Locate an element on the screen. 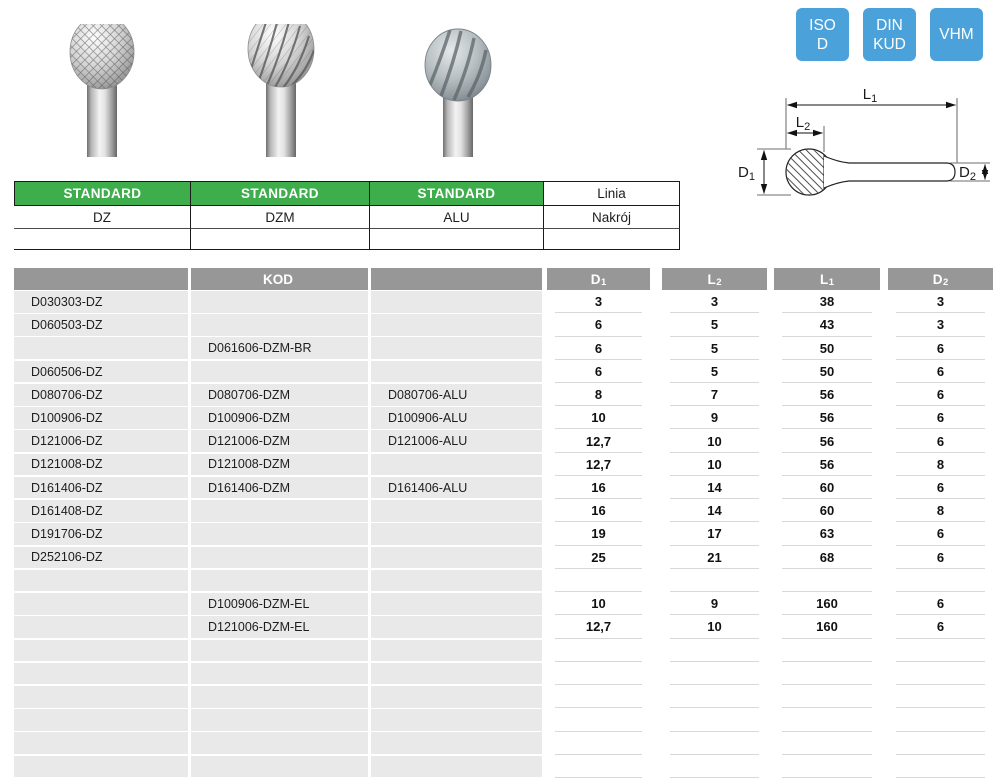 This screenshot has width=1007, height=779. table-row: D100906-DZ D100906-DZM D100906-ALU 10 9 56 6 is located at coordinates (503, 418).